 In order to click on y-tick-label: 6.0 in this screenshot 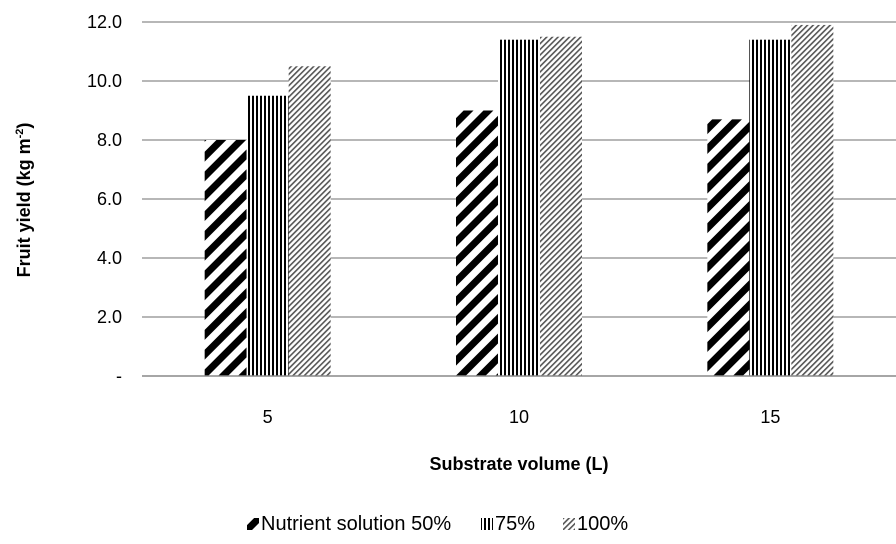, I will do `click(109, 199)`.